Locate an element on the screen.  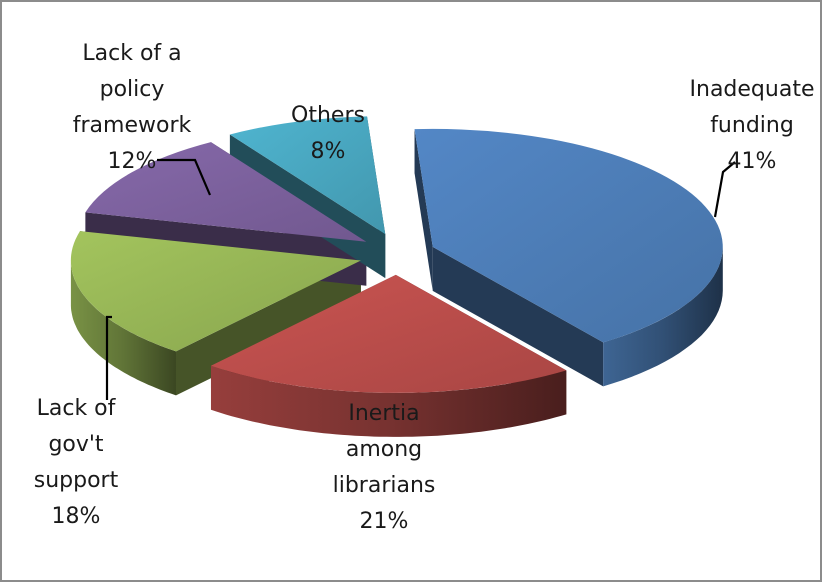
slice-label: Lack of gov't support 18% is located at coordinates (76, 462).